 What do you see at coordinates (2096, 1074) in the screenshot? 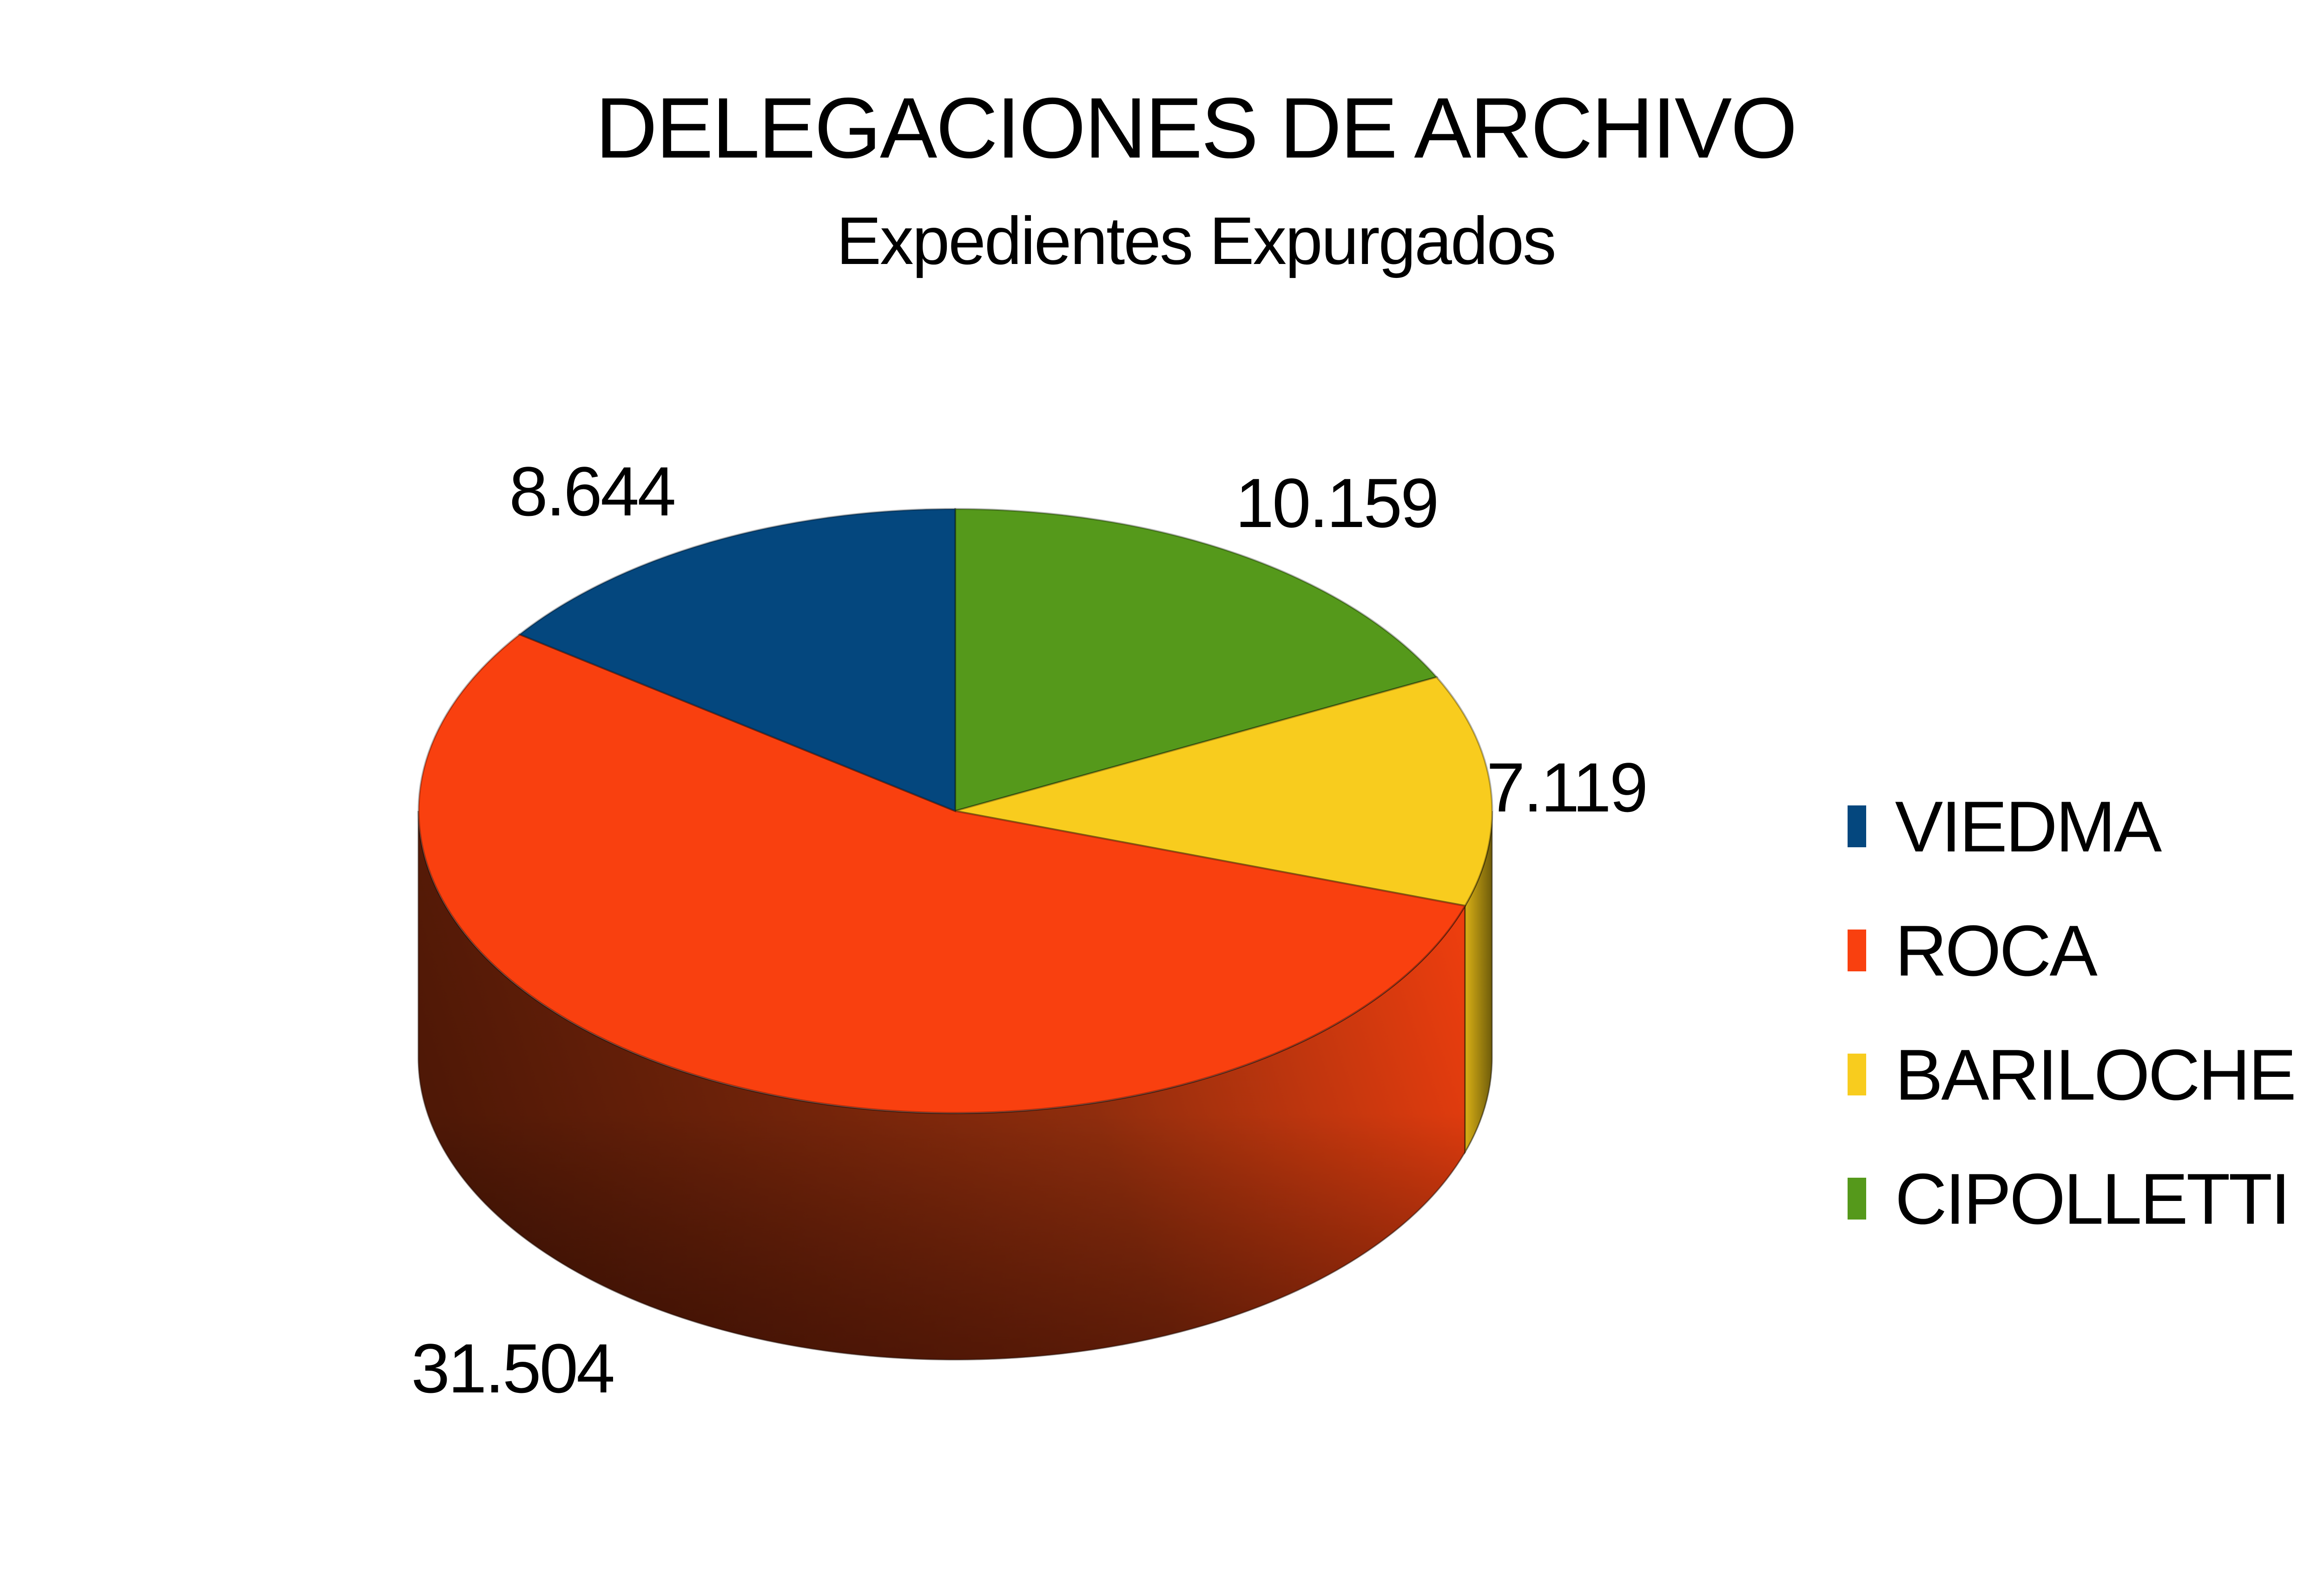
I see `legend-label-bariloche: BARILOCHE` at bounding box center [2096, 1074].